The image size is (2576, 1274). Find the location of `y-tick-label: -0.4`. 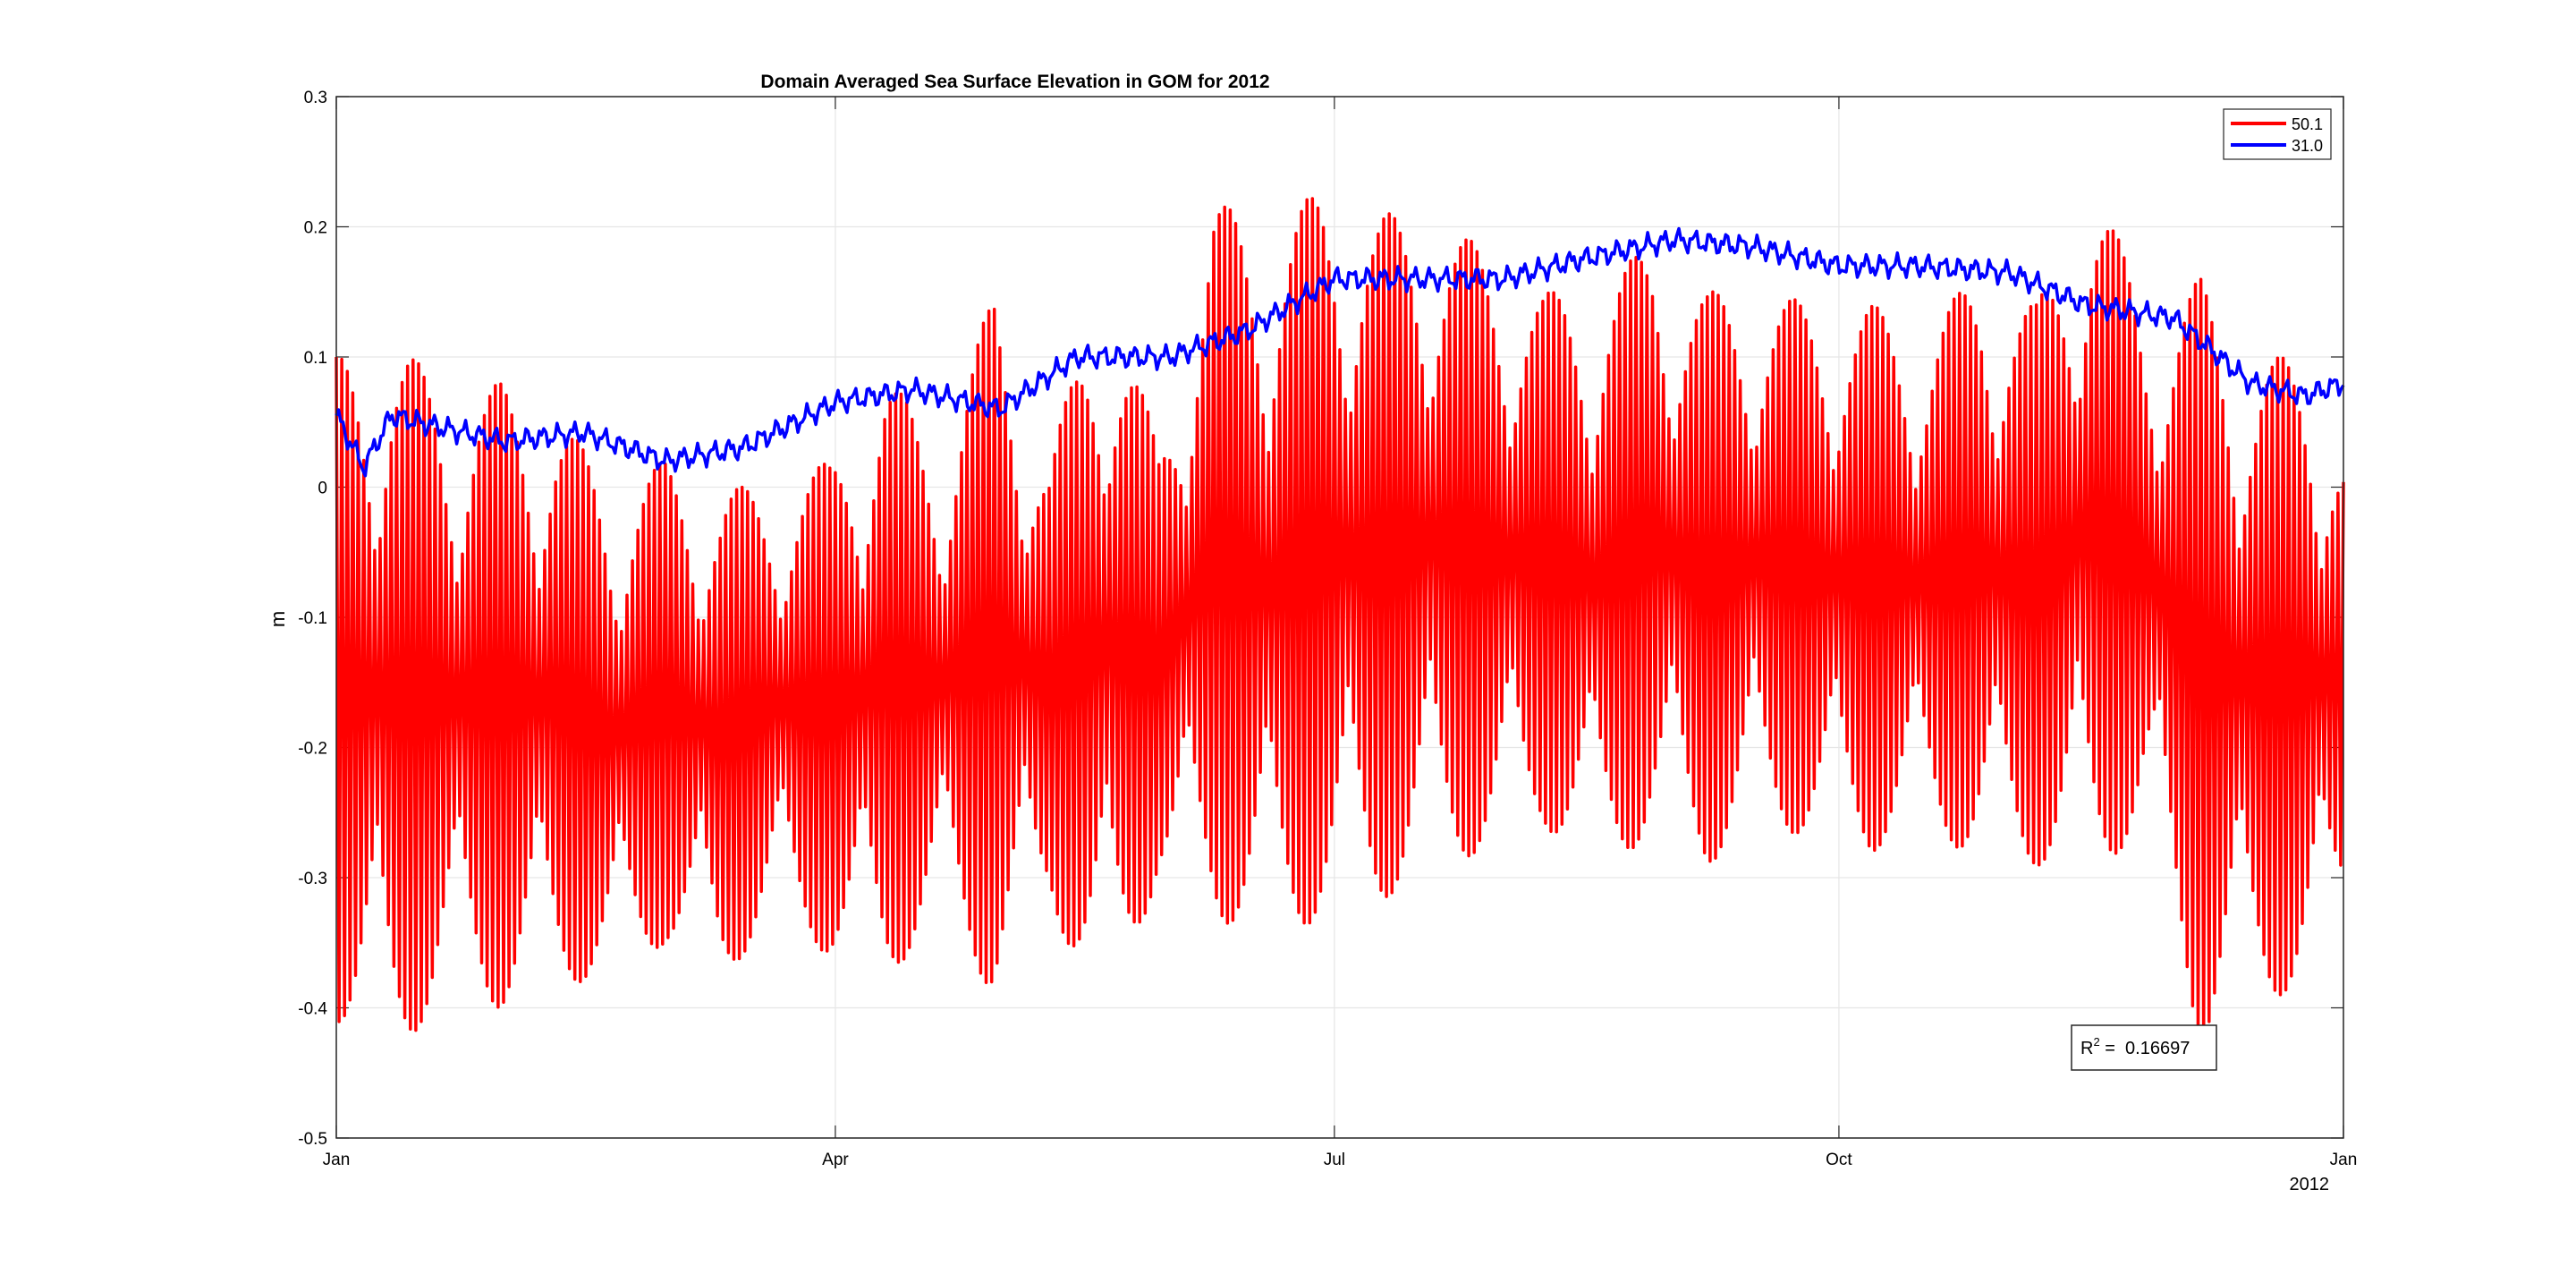

y-tick-label: -0.4 is located at coordinates (312, 1009).